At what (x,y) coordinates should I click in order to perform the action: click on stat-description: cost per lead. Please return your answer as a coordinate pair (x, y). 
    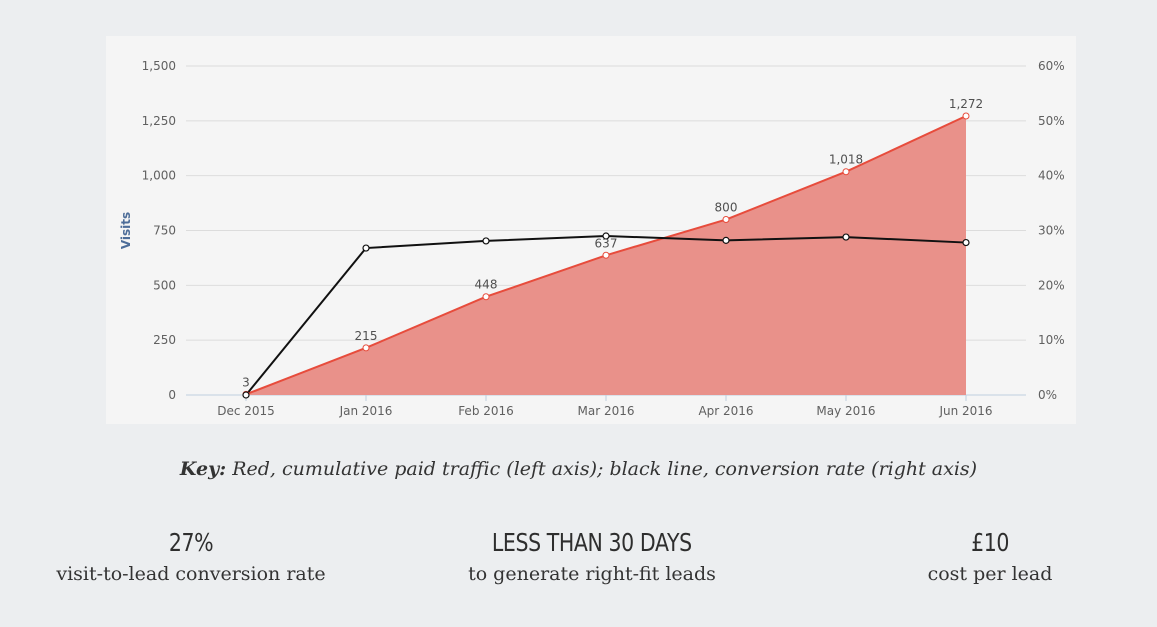
    Looking at the image, I should click on (990, 574).